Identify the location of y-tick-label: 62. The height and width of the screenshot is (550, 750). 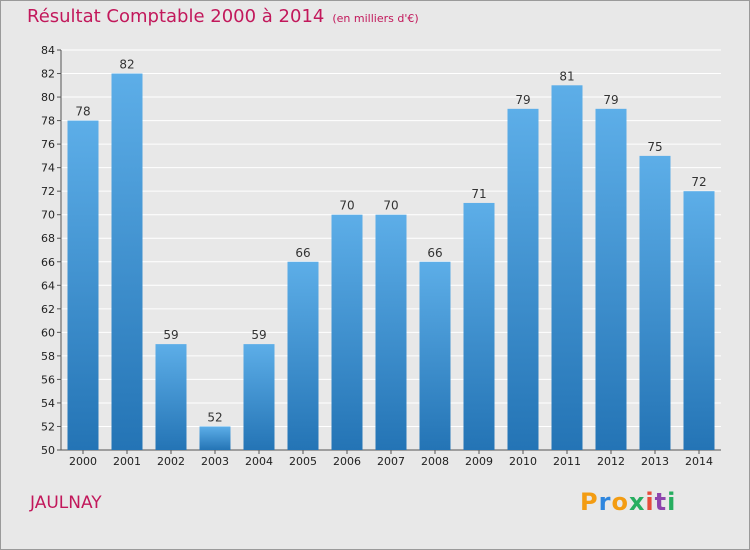
(48, 309).